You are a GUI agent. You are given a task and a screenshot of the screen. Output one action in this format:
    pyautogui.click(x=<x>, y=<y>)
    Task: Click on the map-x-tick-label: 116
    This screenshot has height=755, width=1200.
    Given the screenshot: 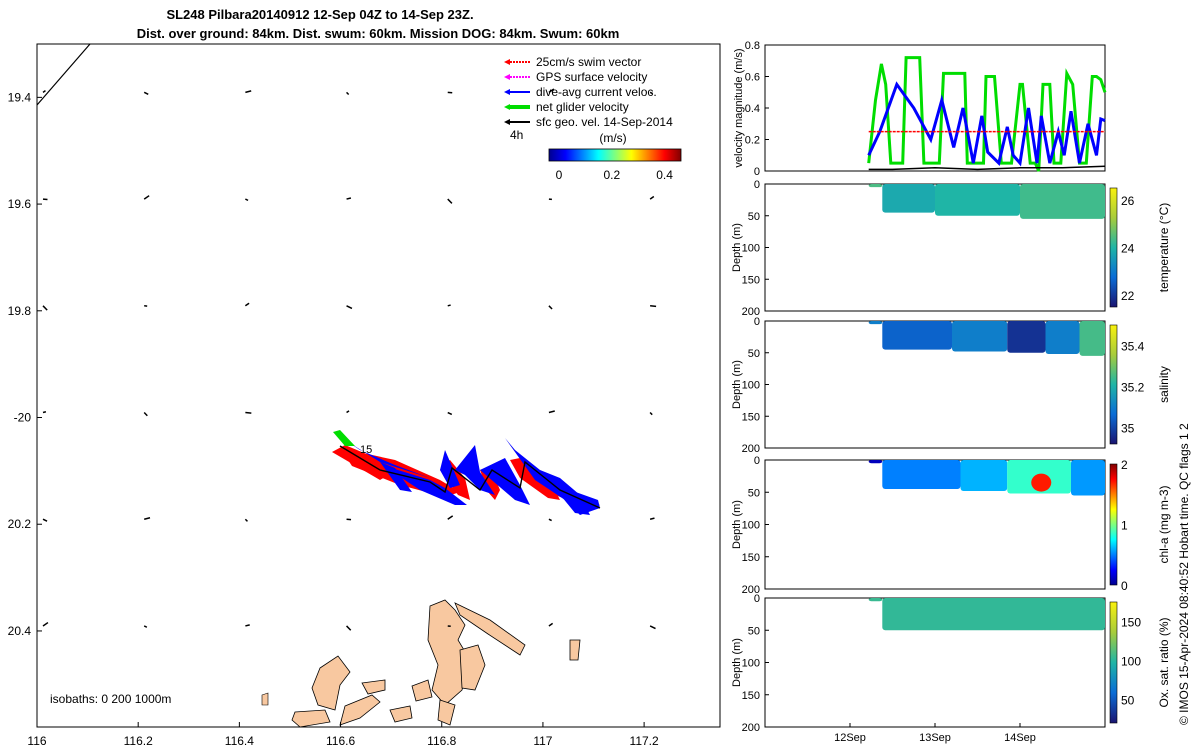 What is the action you would take?
    pyautogui.click(x=36, y=741)
    